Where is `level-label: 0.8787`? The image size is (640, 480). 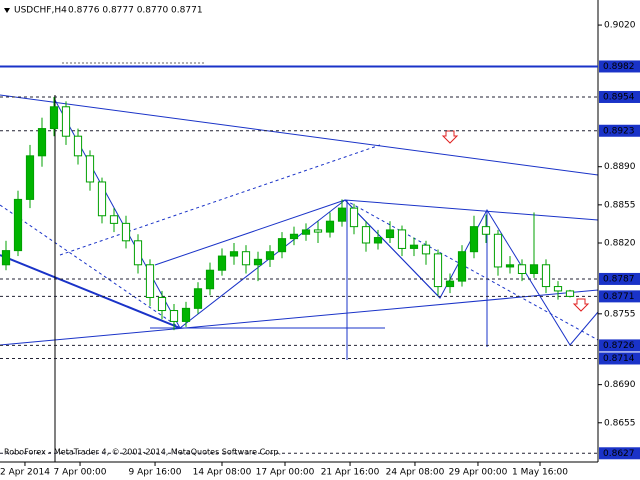 level-label: 0.8787 is located at coordinates (619, 279).